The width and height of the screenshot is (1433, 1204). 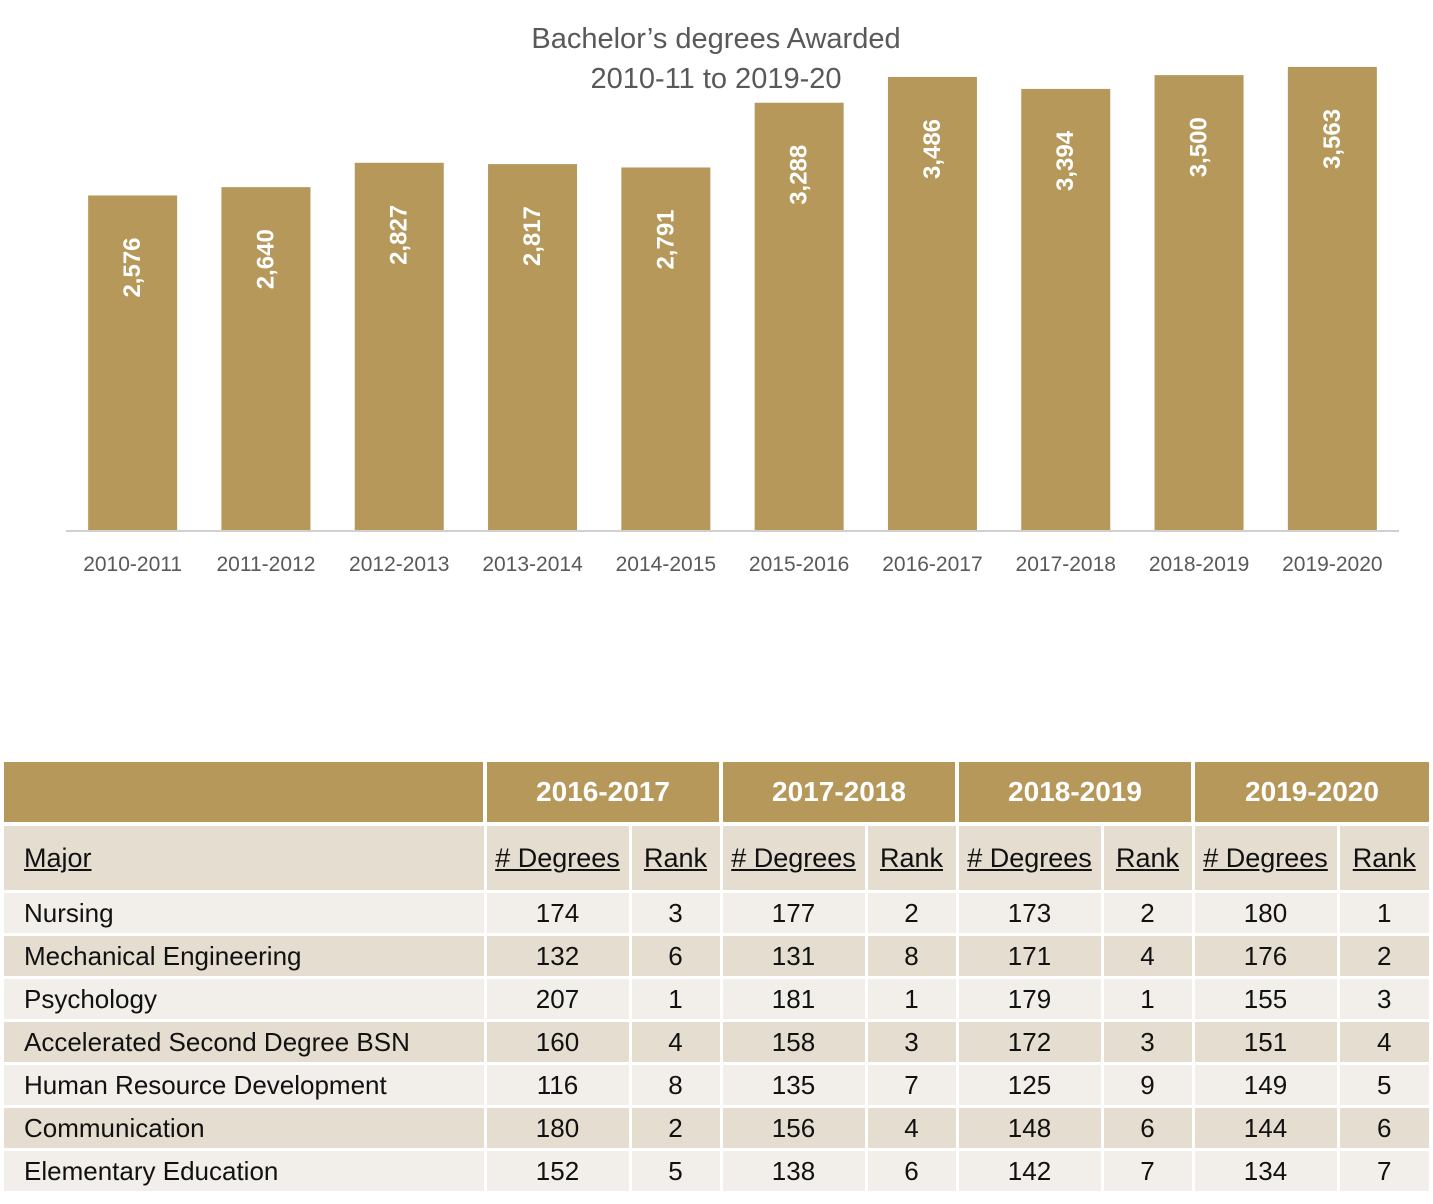 I want to click on table-row: Nursing 174 3 177 2 173 2 180 1, so click(x=716, y=912).